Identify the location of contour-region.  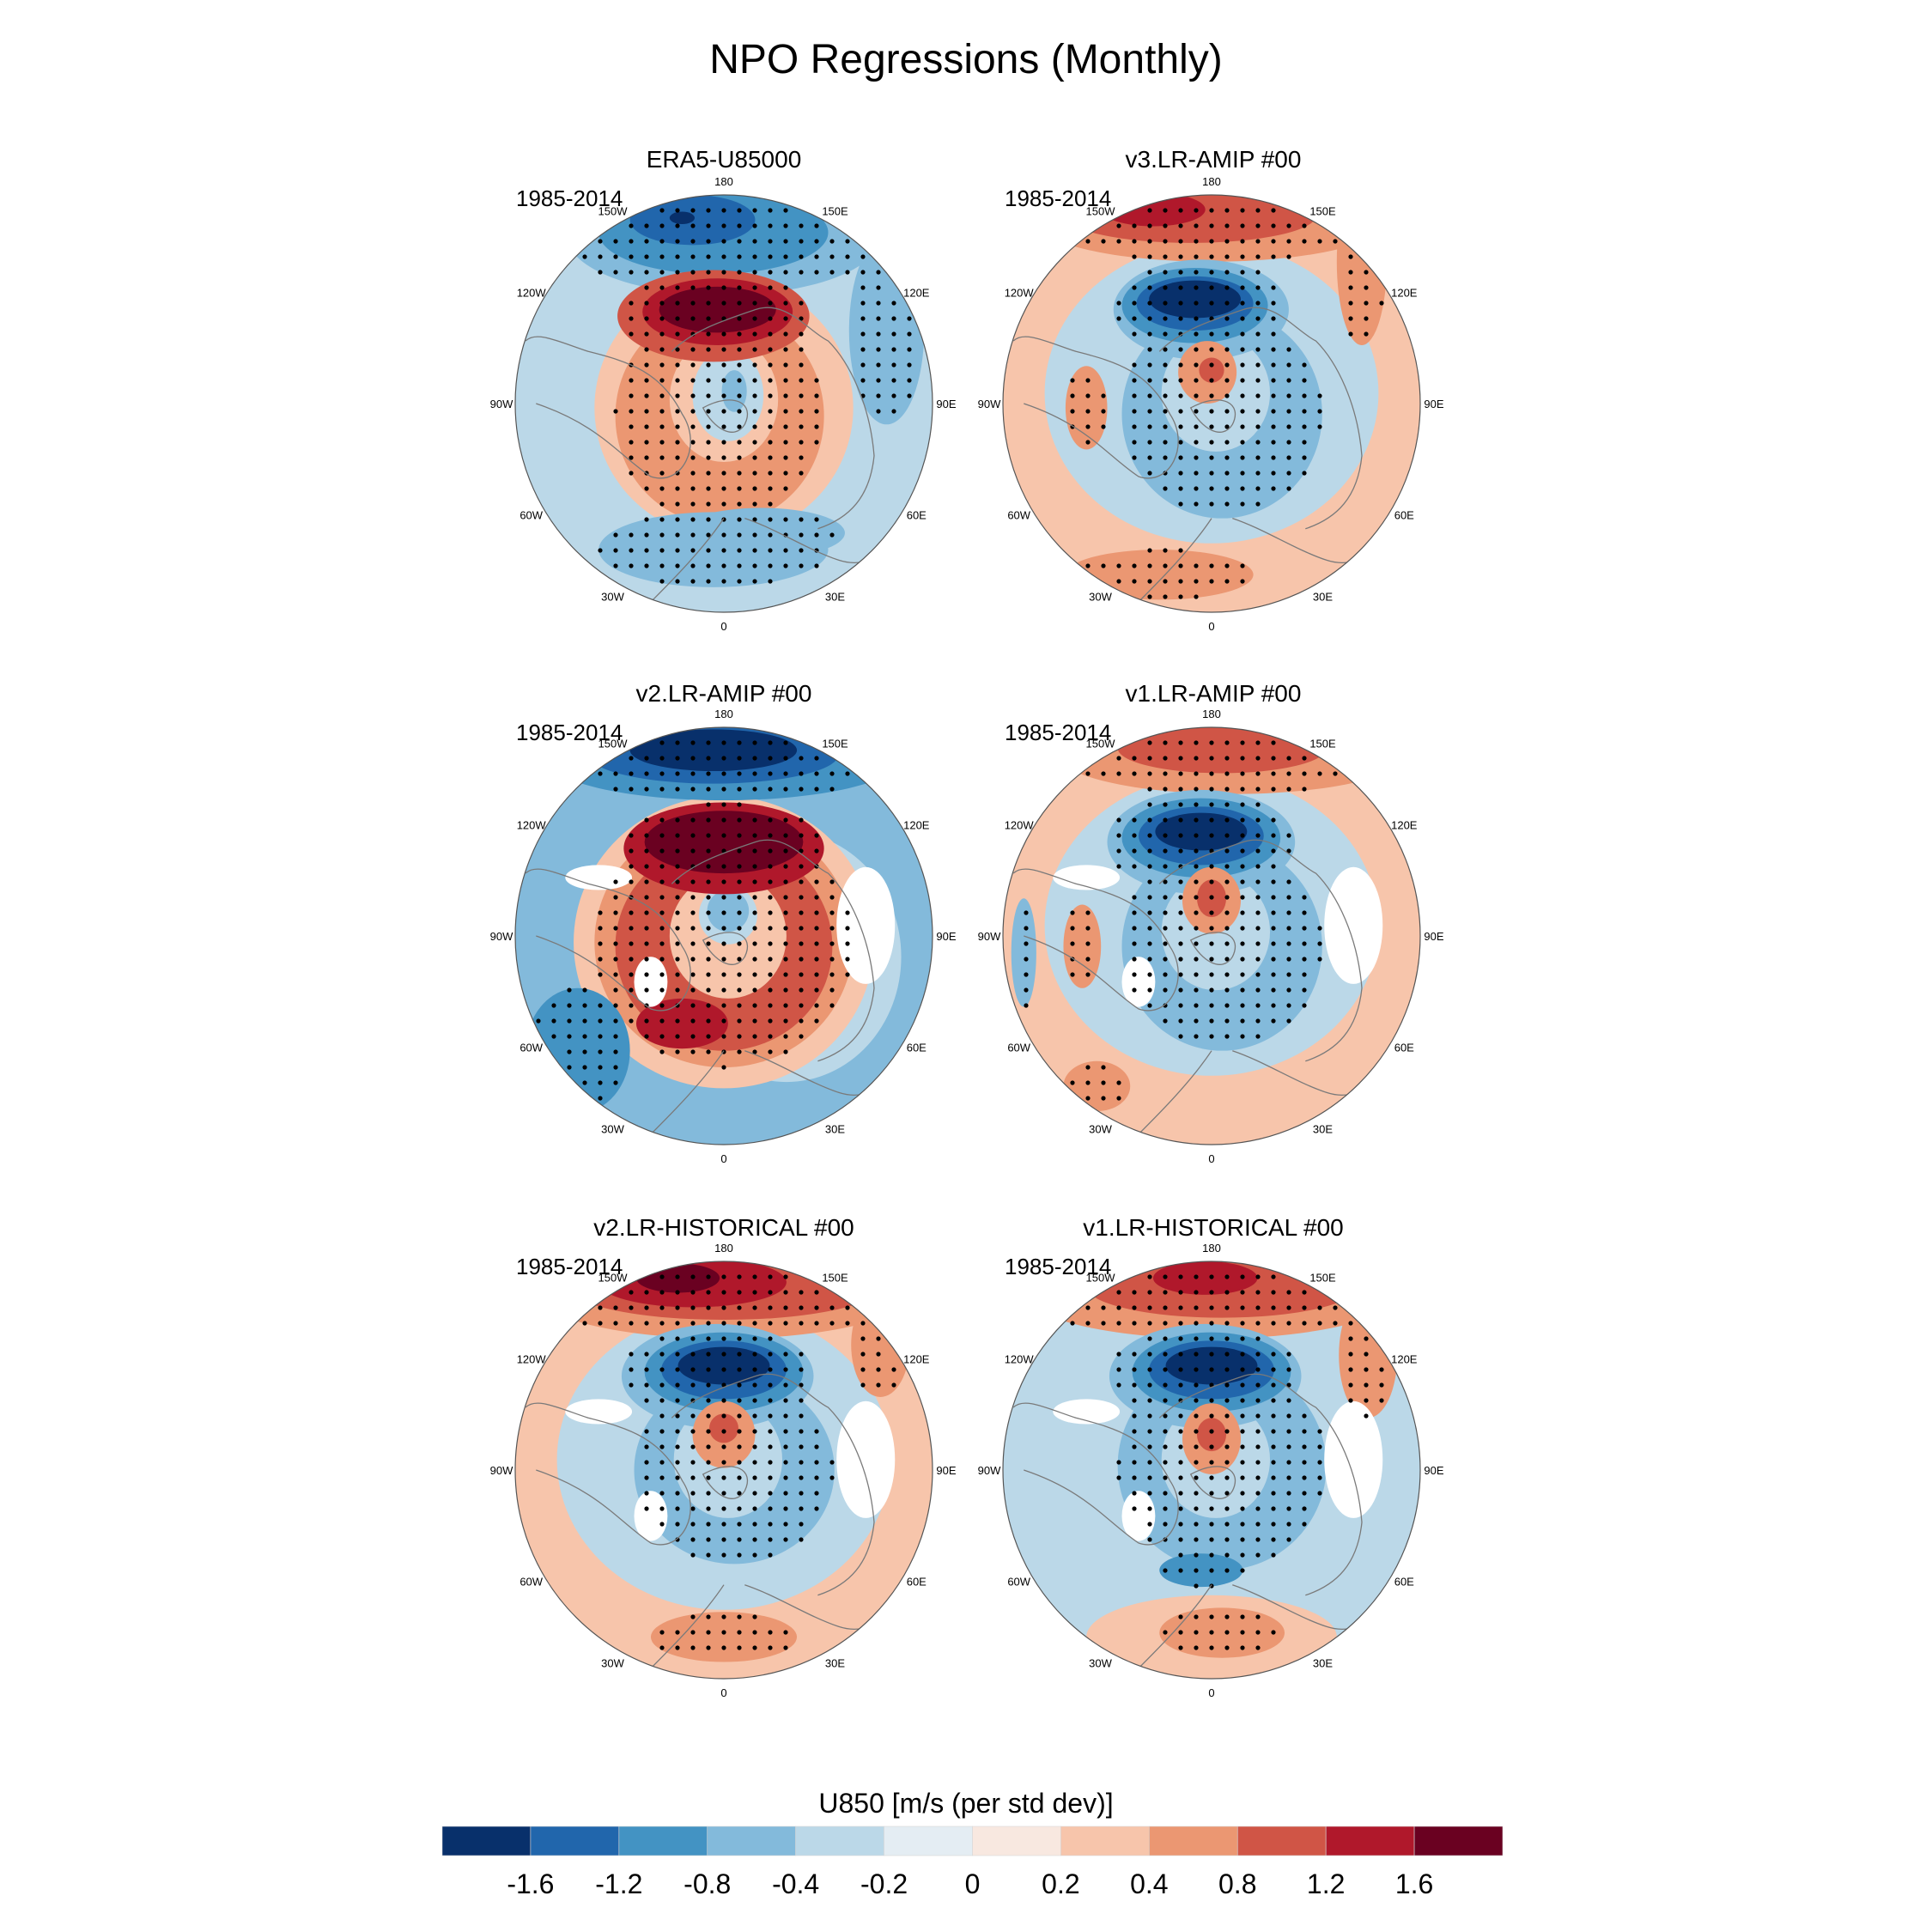
(1202, 832).